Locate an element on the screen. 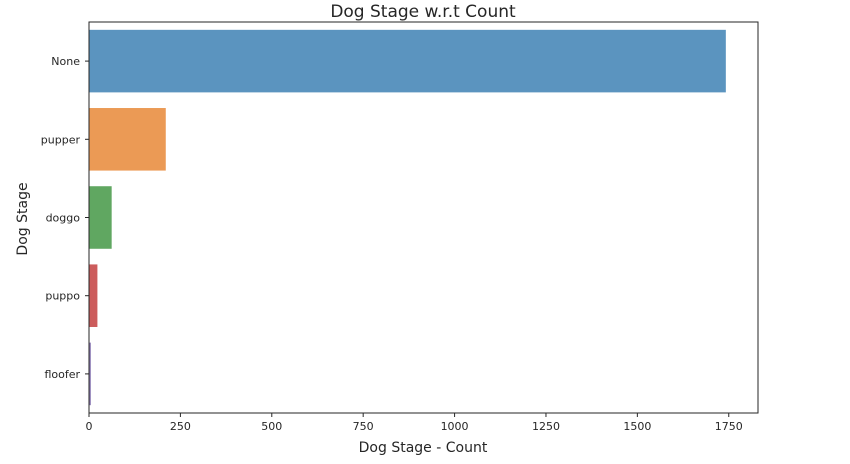  y-axis-label: Dog Stage is located at coordinates (23, 218).